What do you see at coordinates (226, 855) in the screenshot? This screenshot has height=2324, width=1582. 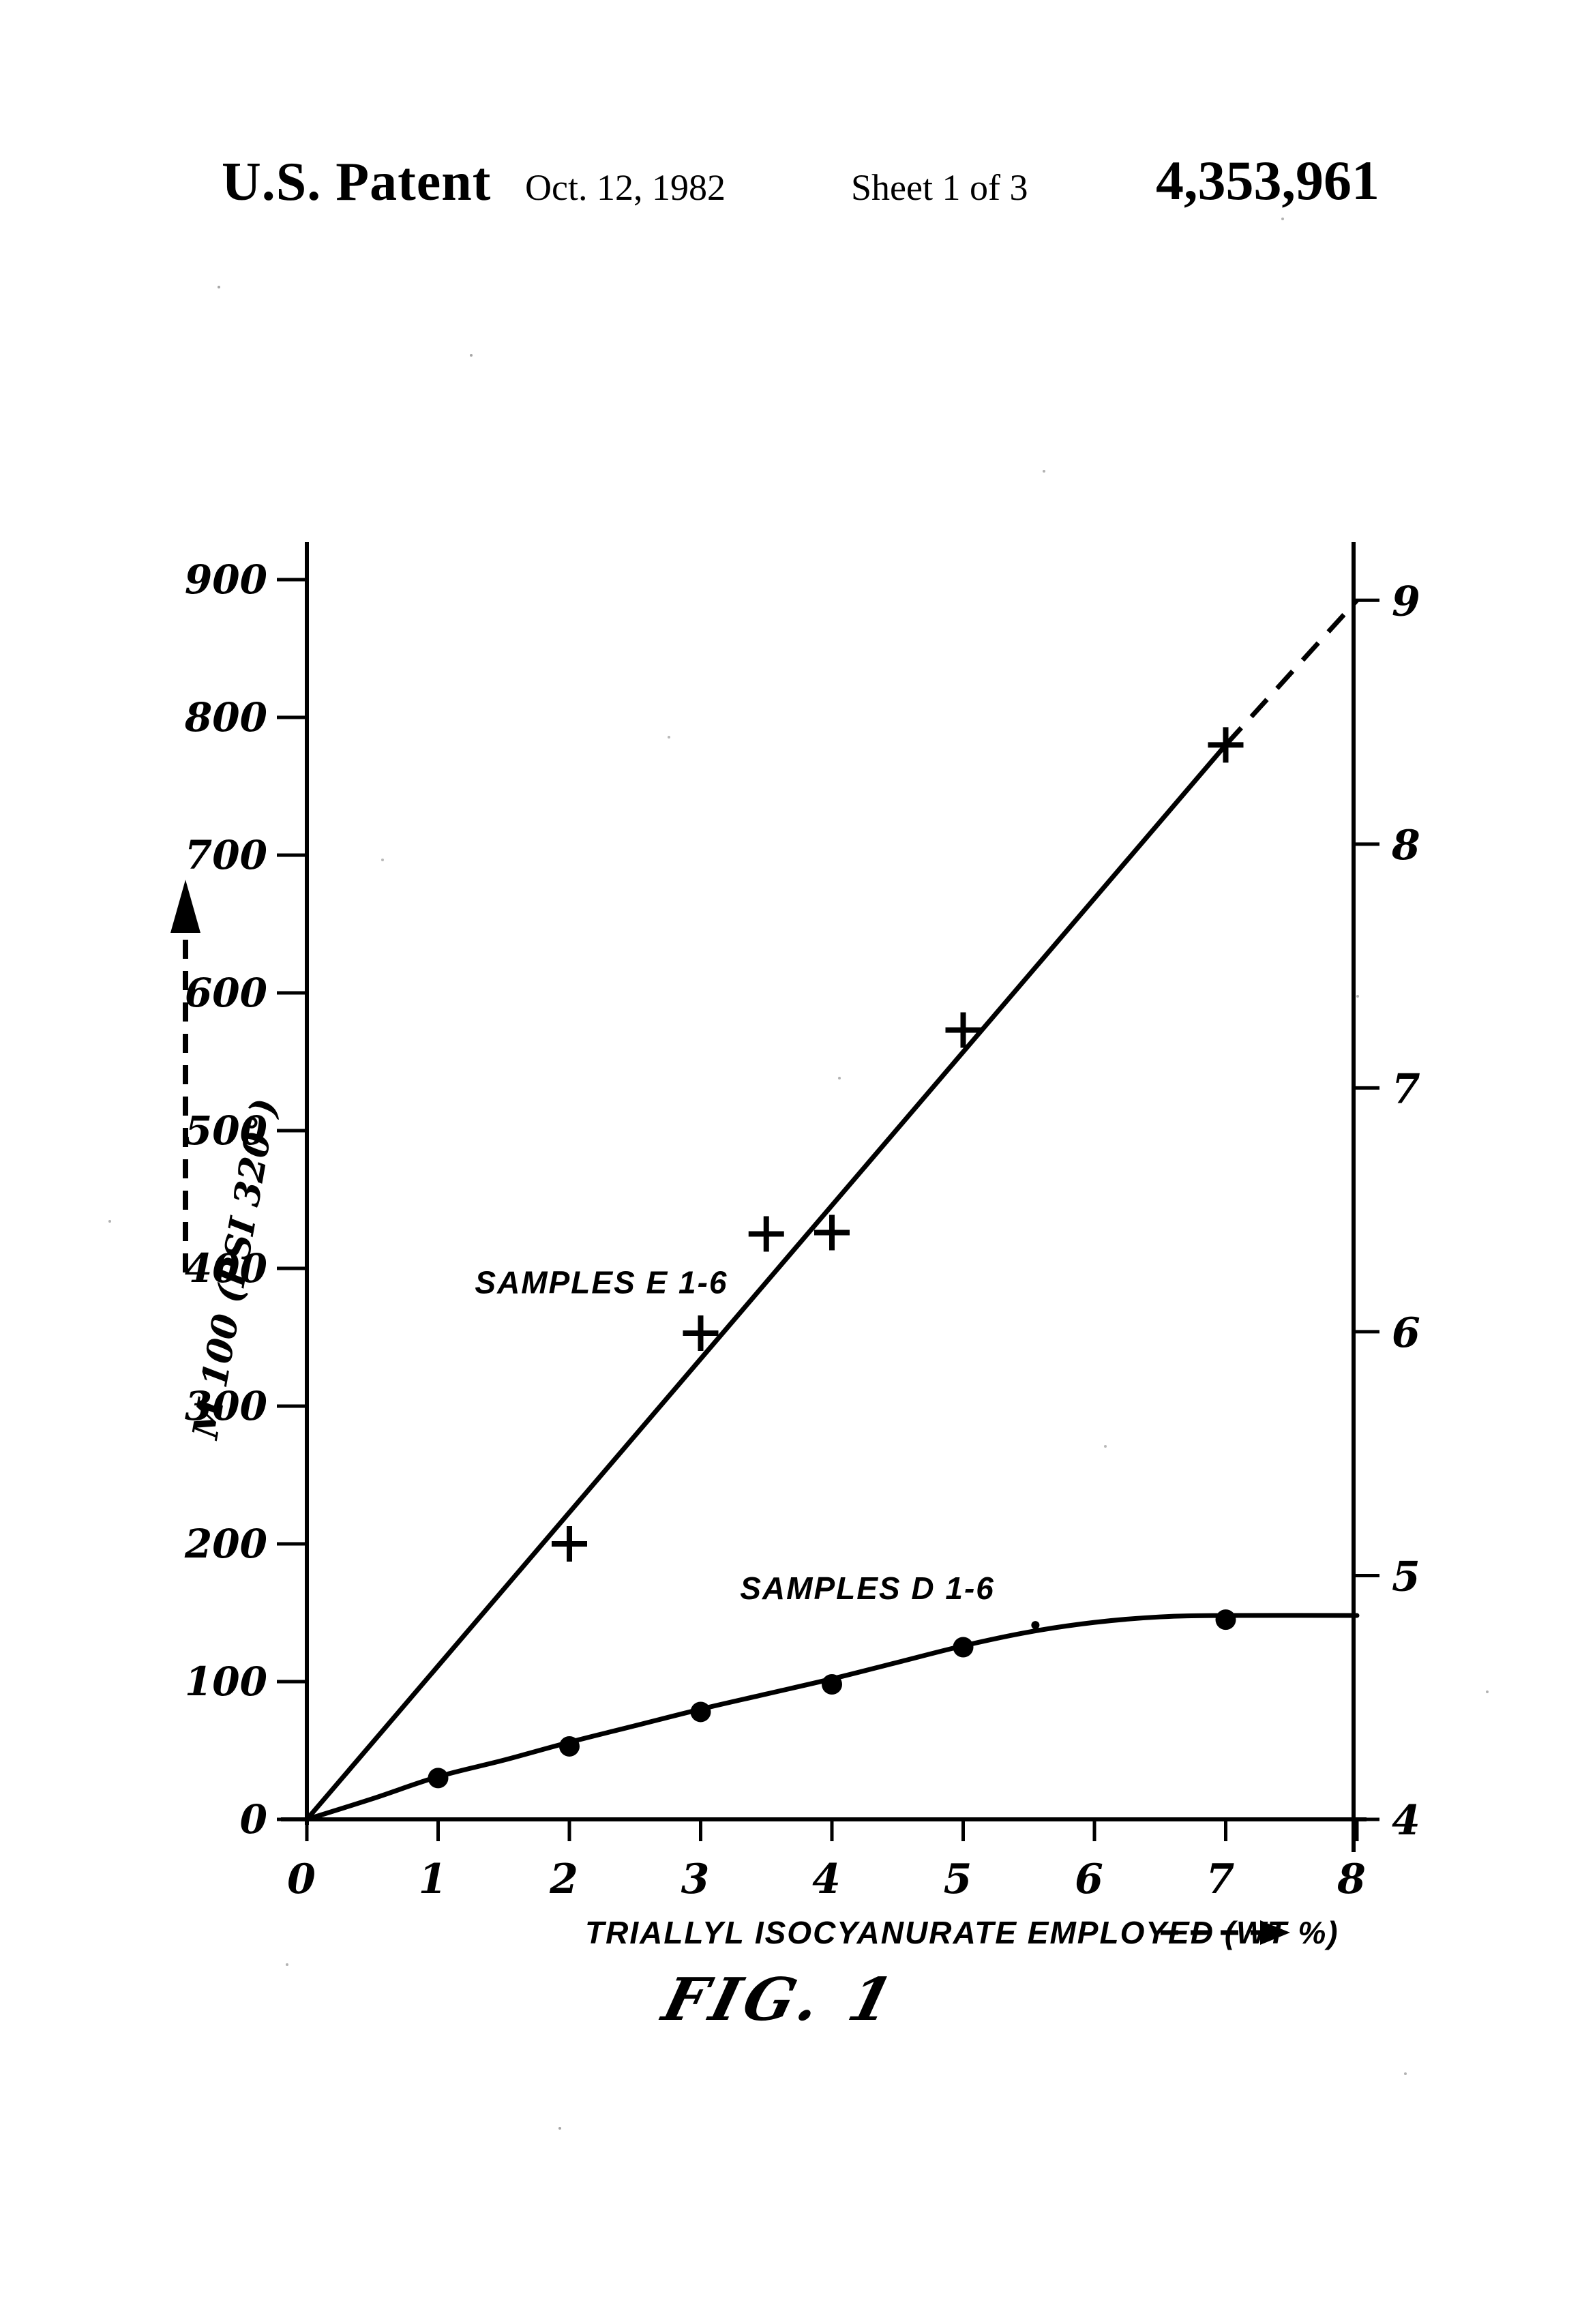 I see `left-tick-label: 700` at bounding box center [226, 855].